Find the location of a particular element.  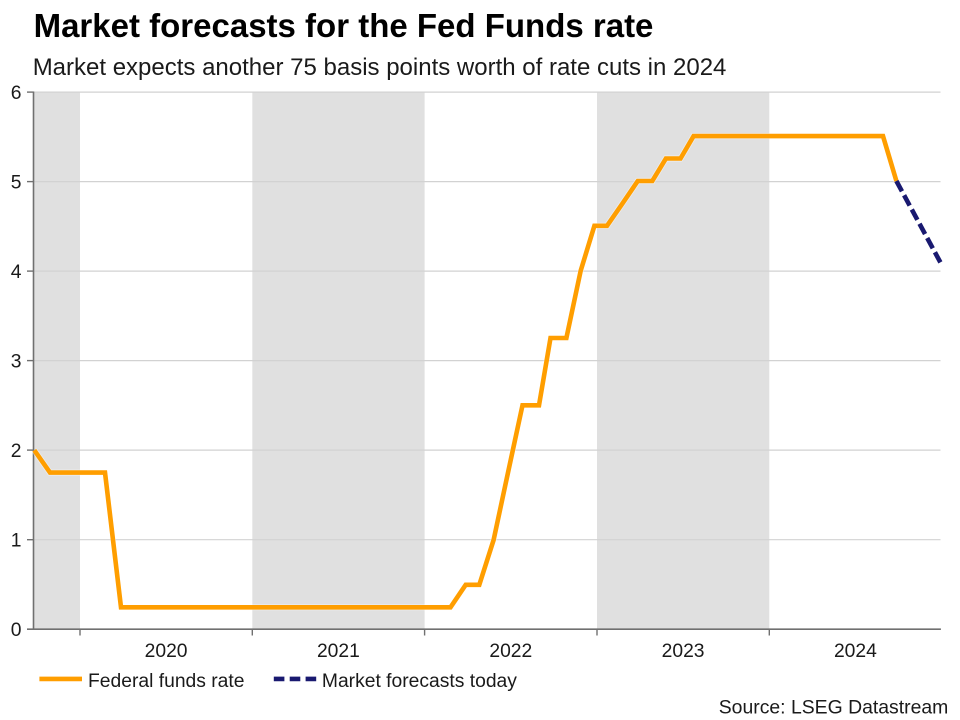

svg-text: 3 is located at coordinates (16, 362).